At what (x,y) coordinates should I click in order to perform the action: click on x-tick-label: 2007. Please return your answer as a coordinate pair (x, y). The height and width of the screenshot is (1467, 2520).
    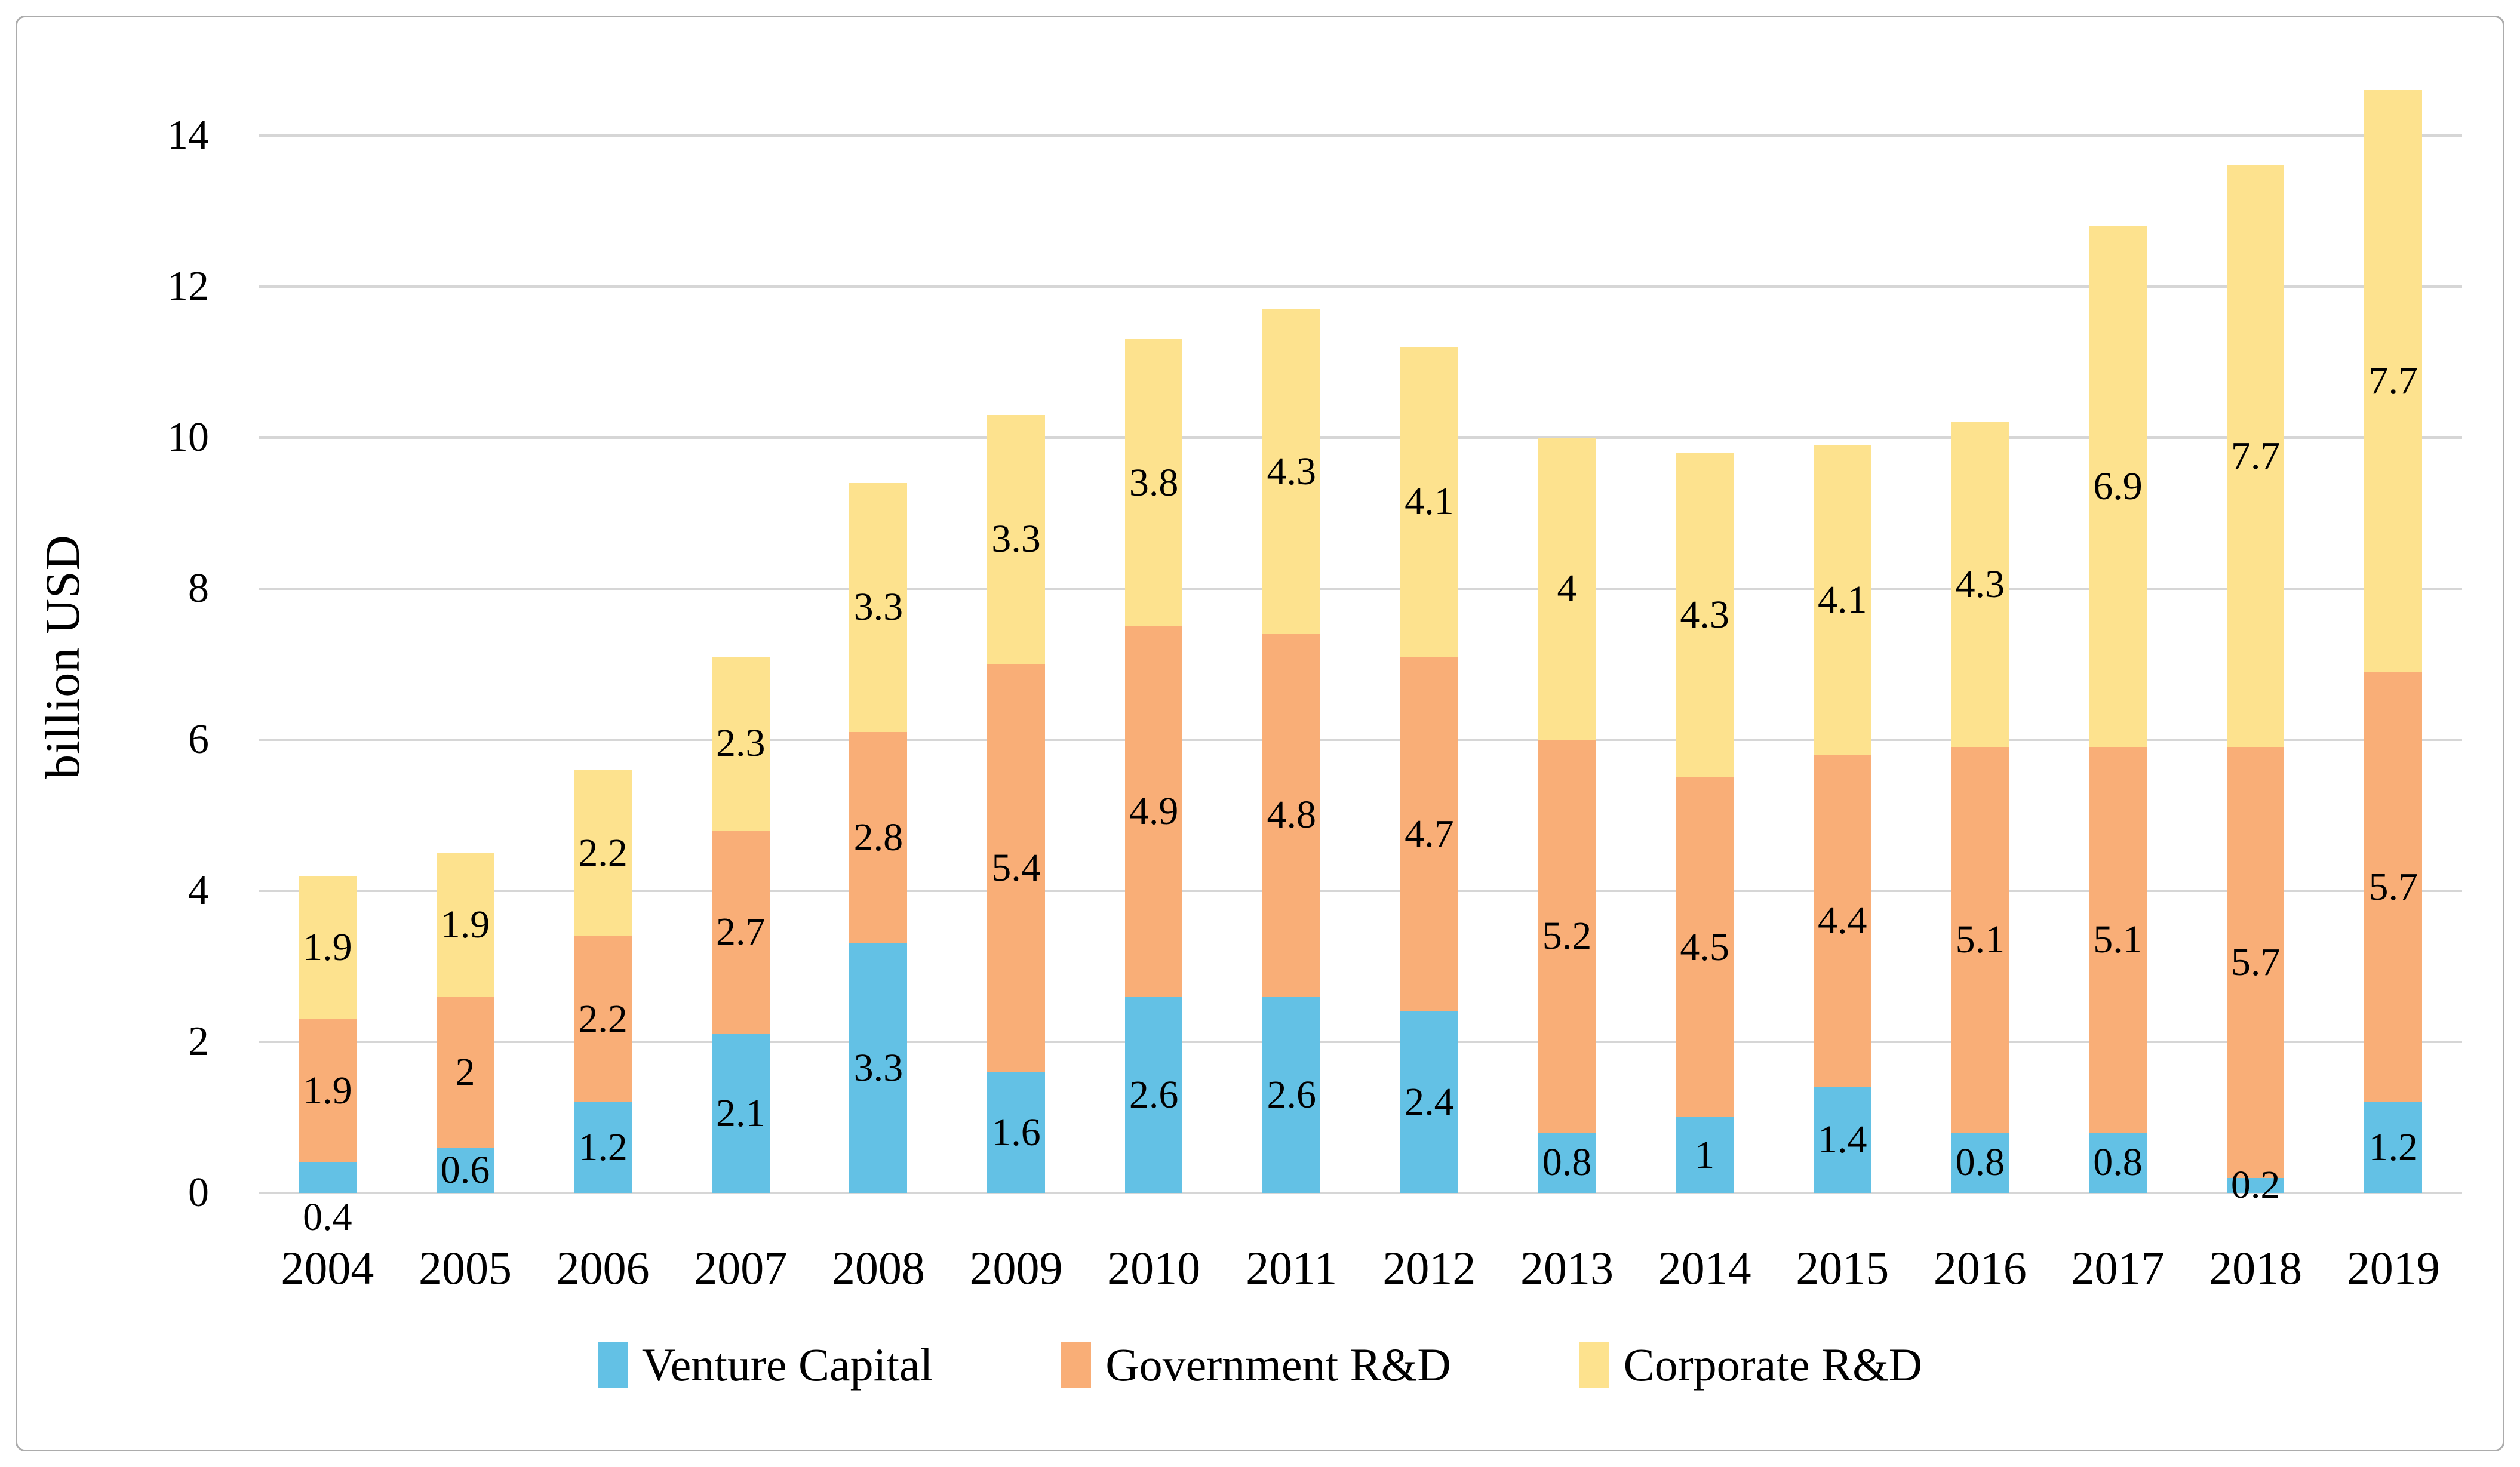
    Looking at the image, I should click on (741, 1268).